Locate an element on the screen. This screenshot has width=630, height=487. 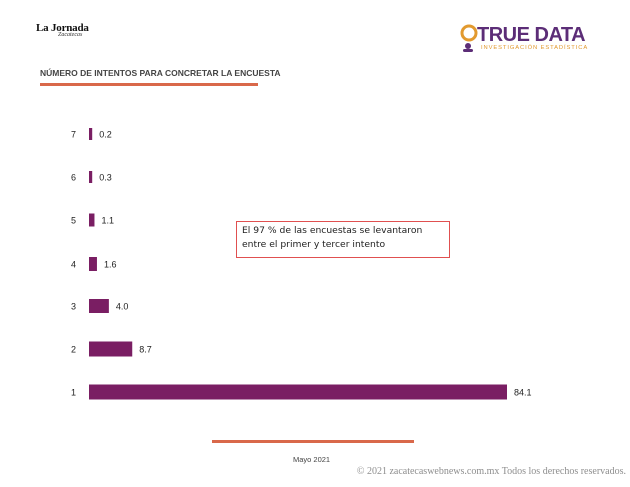
value-label: 1.1 is located at coordinates (107, 221).